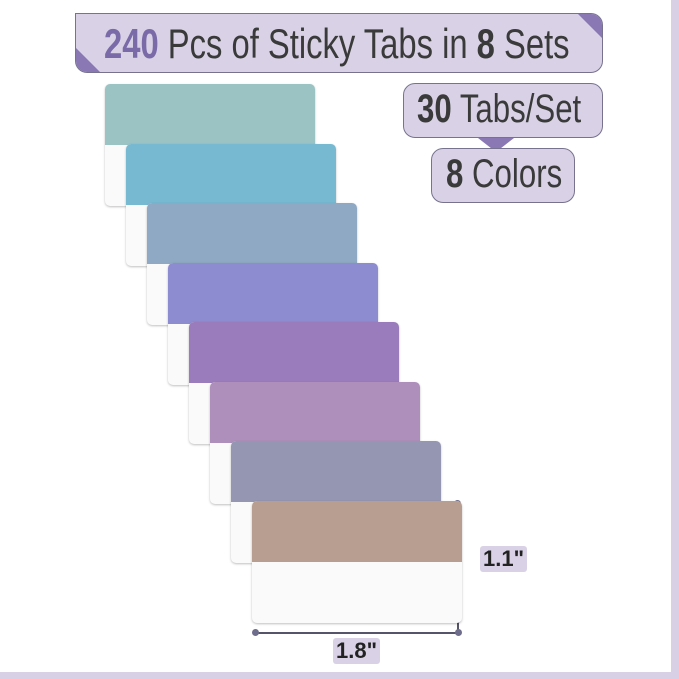 The image size is (679, 679). What do you see at coordinates (504, 559) in the screenshot?
I see `height-label: 1.1"` at bounding box center [504, 559].